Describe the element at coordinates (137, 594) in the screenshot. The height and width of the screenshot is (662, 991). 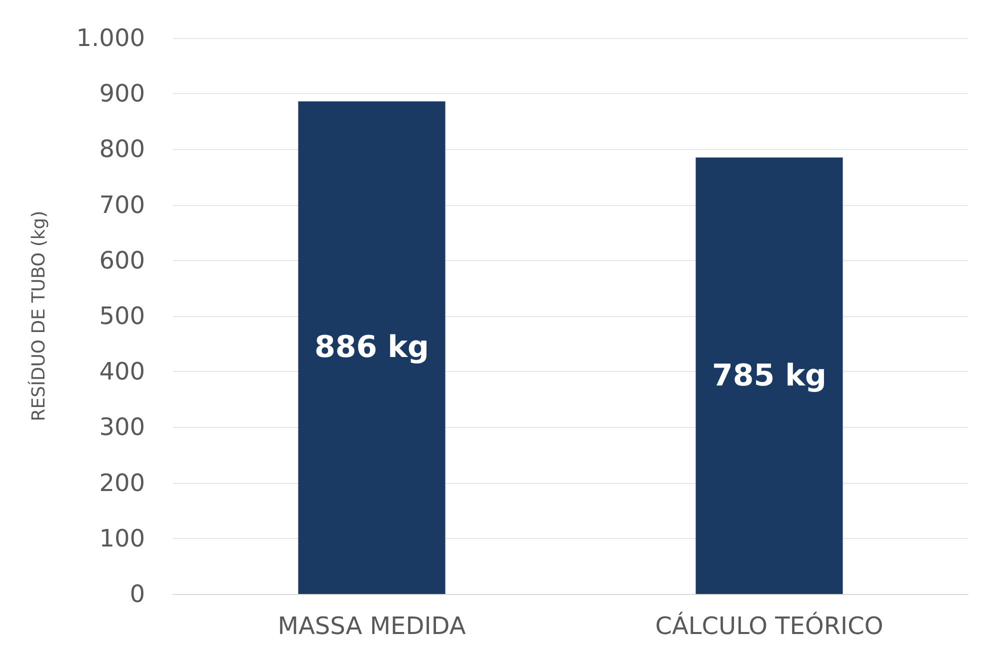
I see `y-tick-label: 0` at that location.